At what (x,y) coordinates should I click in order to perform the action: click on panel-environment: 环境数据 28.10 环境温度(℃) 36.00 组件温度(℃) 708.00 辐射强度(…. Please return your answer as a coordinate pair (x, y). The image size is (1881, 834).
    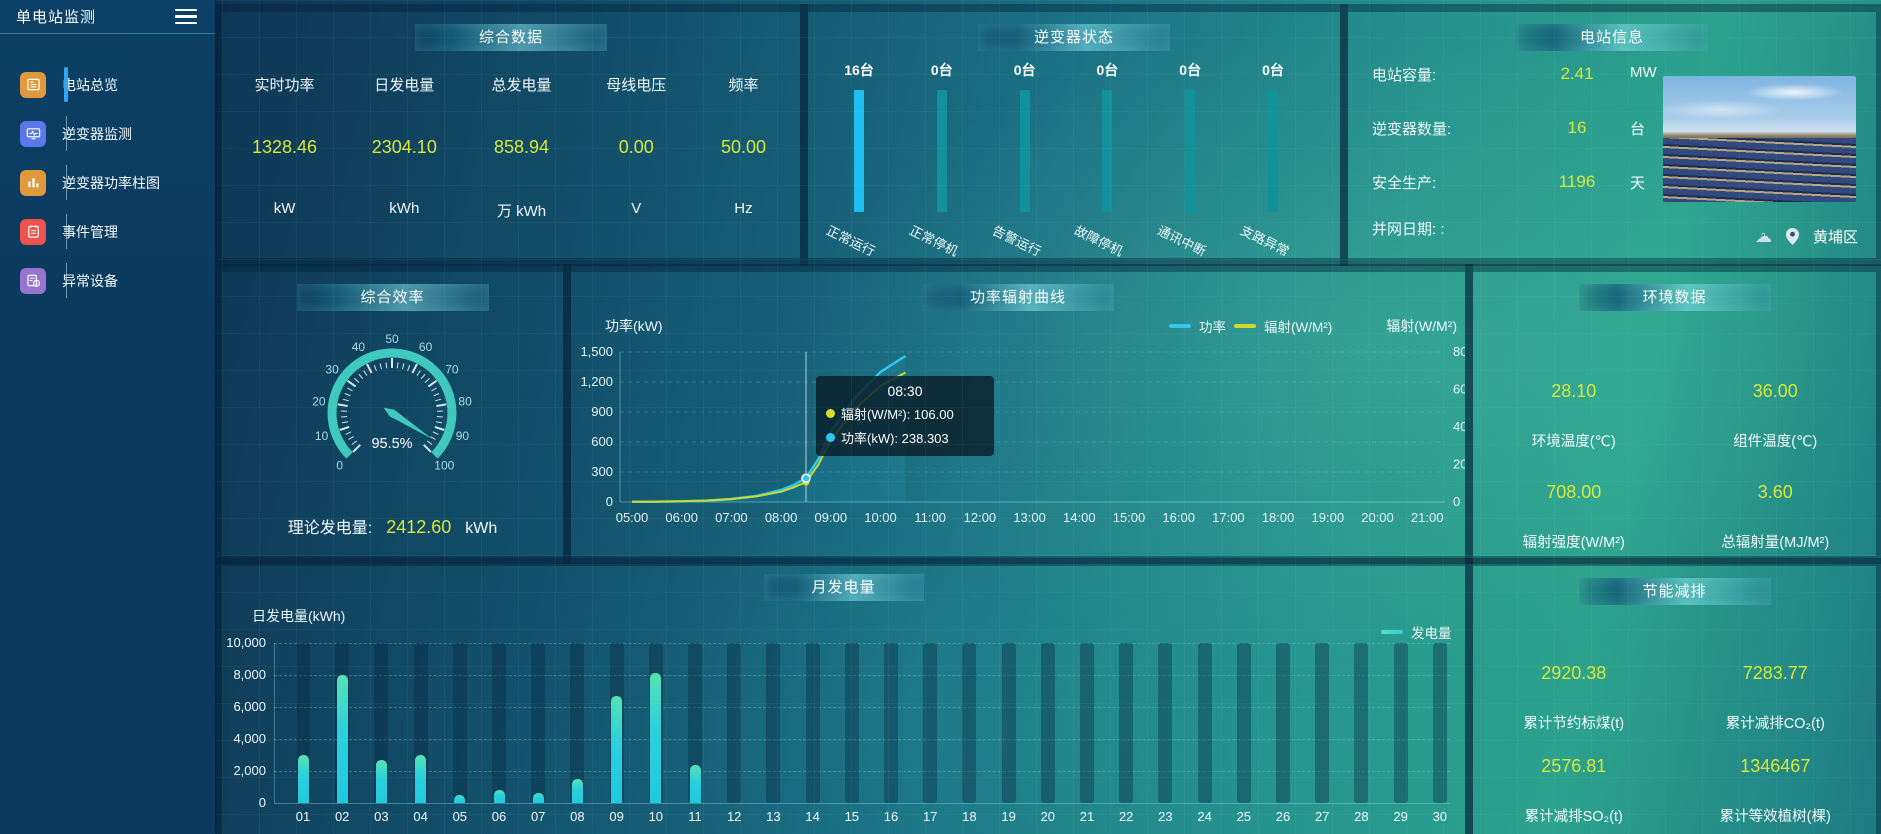
    Looking at the image, I should click on (1674, 414).